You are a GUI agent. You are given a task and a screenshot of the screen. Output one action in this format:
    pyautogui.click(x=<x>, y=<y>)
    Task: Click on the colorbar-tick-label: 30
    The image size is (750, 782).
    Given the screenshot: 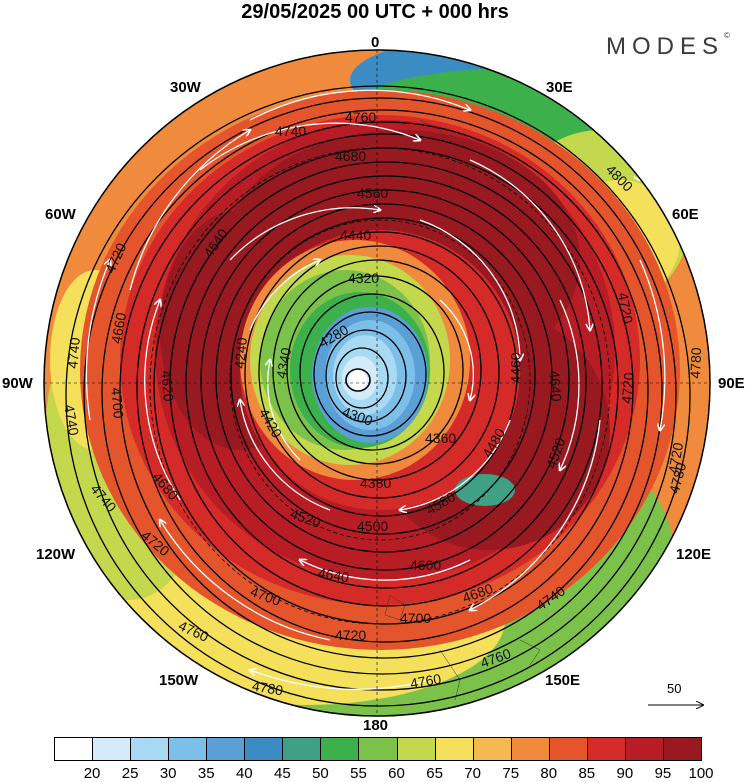 What is the action you would take?
    pyautogui.click(x=168, y=773)
    